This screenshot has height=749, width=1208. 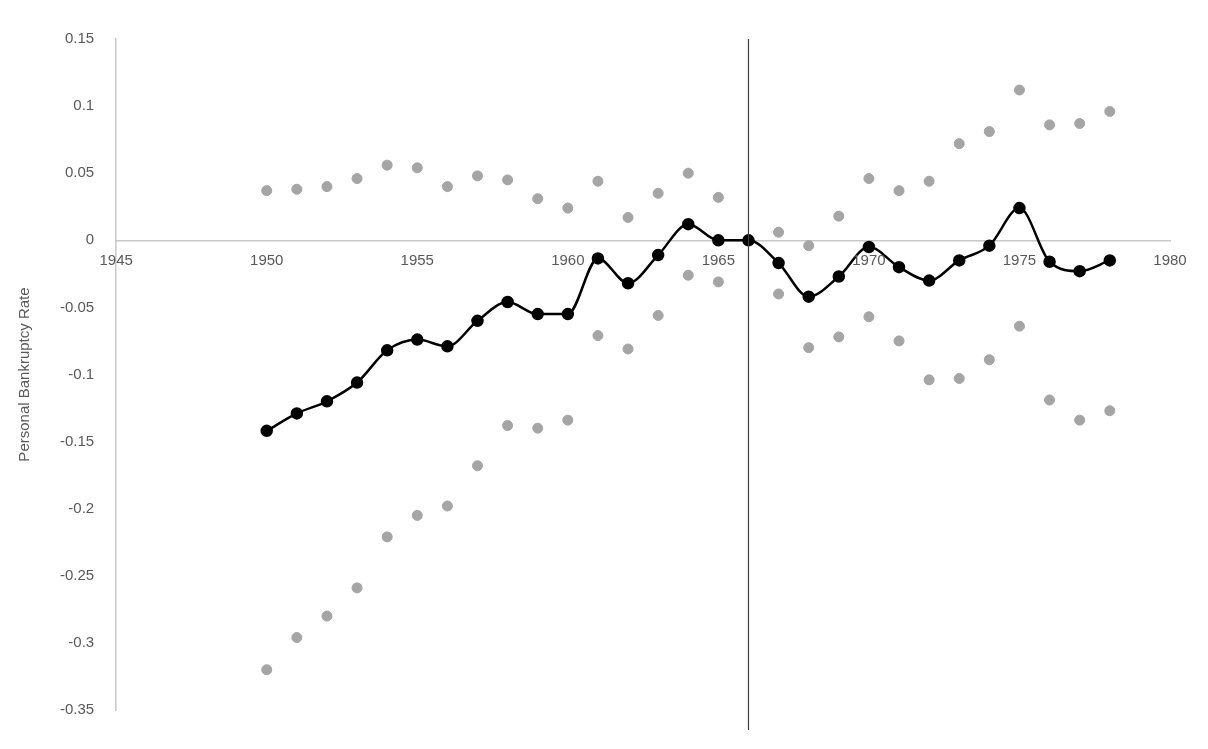 What do you see at coordinates (81, 507) in the screenshot?
I see `y-tick-label: -0.2` at bounding box center [81, 507].